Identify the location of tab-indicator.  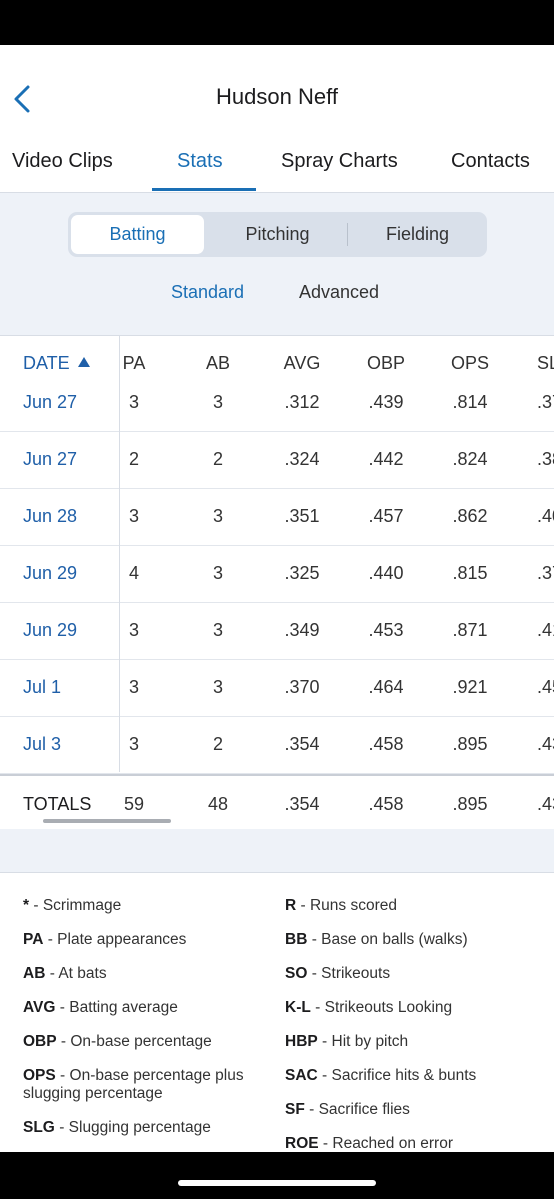
(204, 189).